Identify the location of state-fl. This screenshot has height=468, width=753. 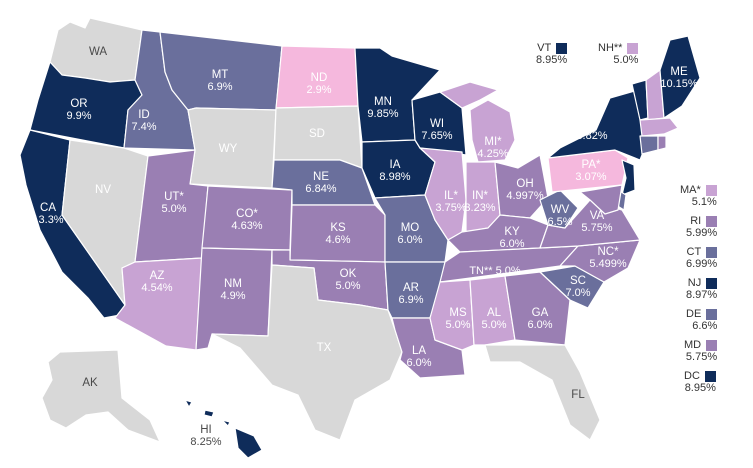
(542, 392).